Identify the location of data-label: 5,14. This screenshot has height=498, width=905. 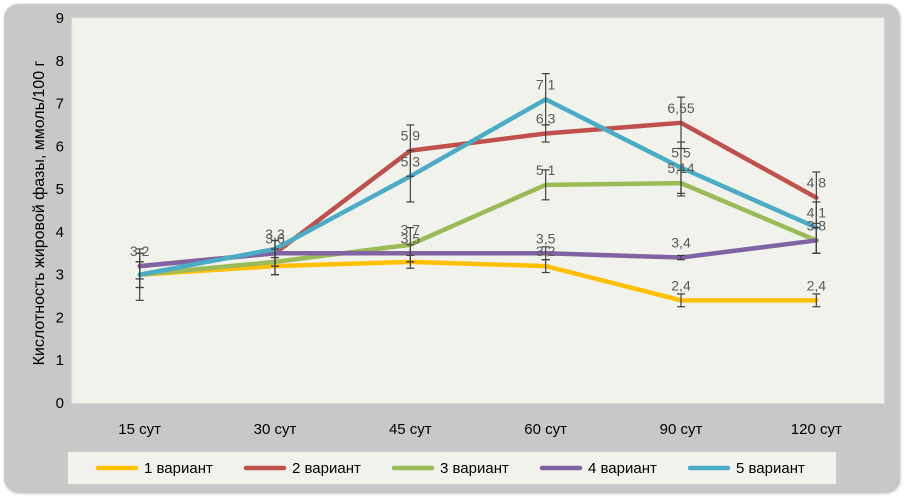
(680, 168).